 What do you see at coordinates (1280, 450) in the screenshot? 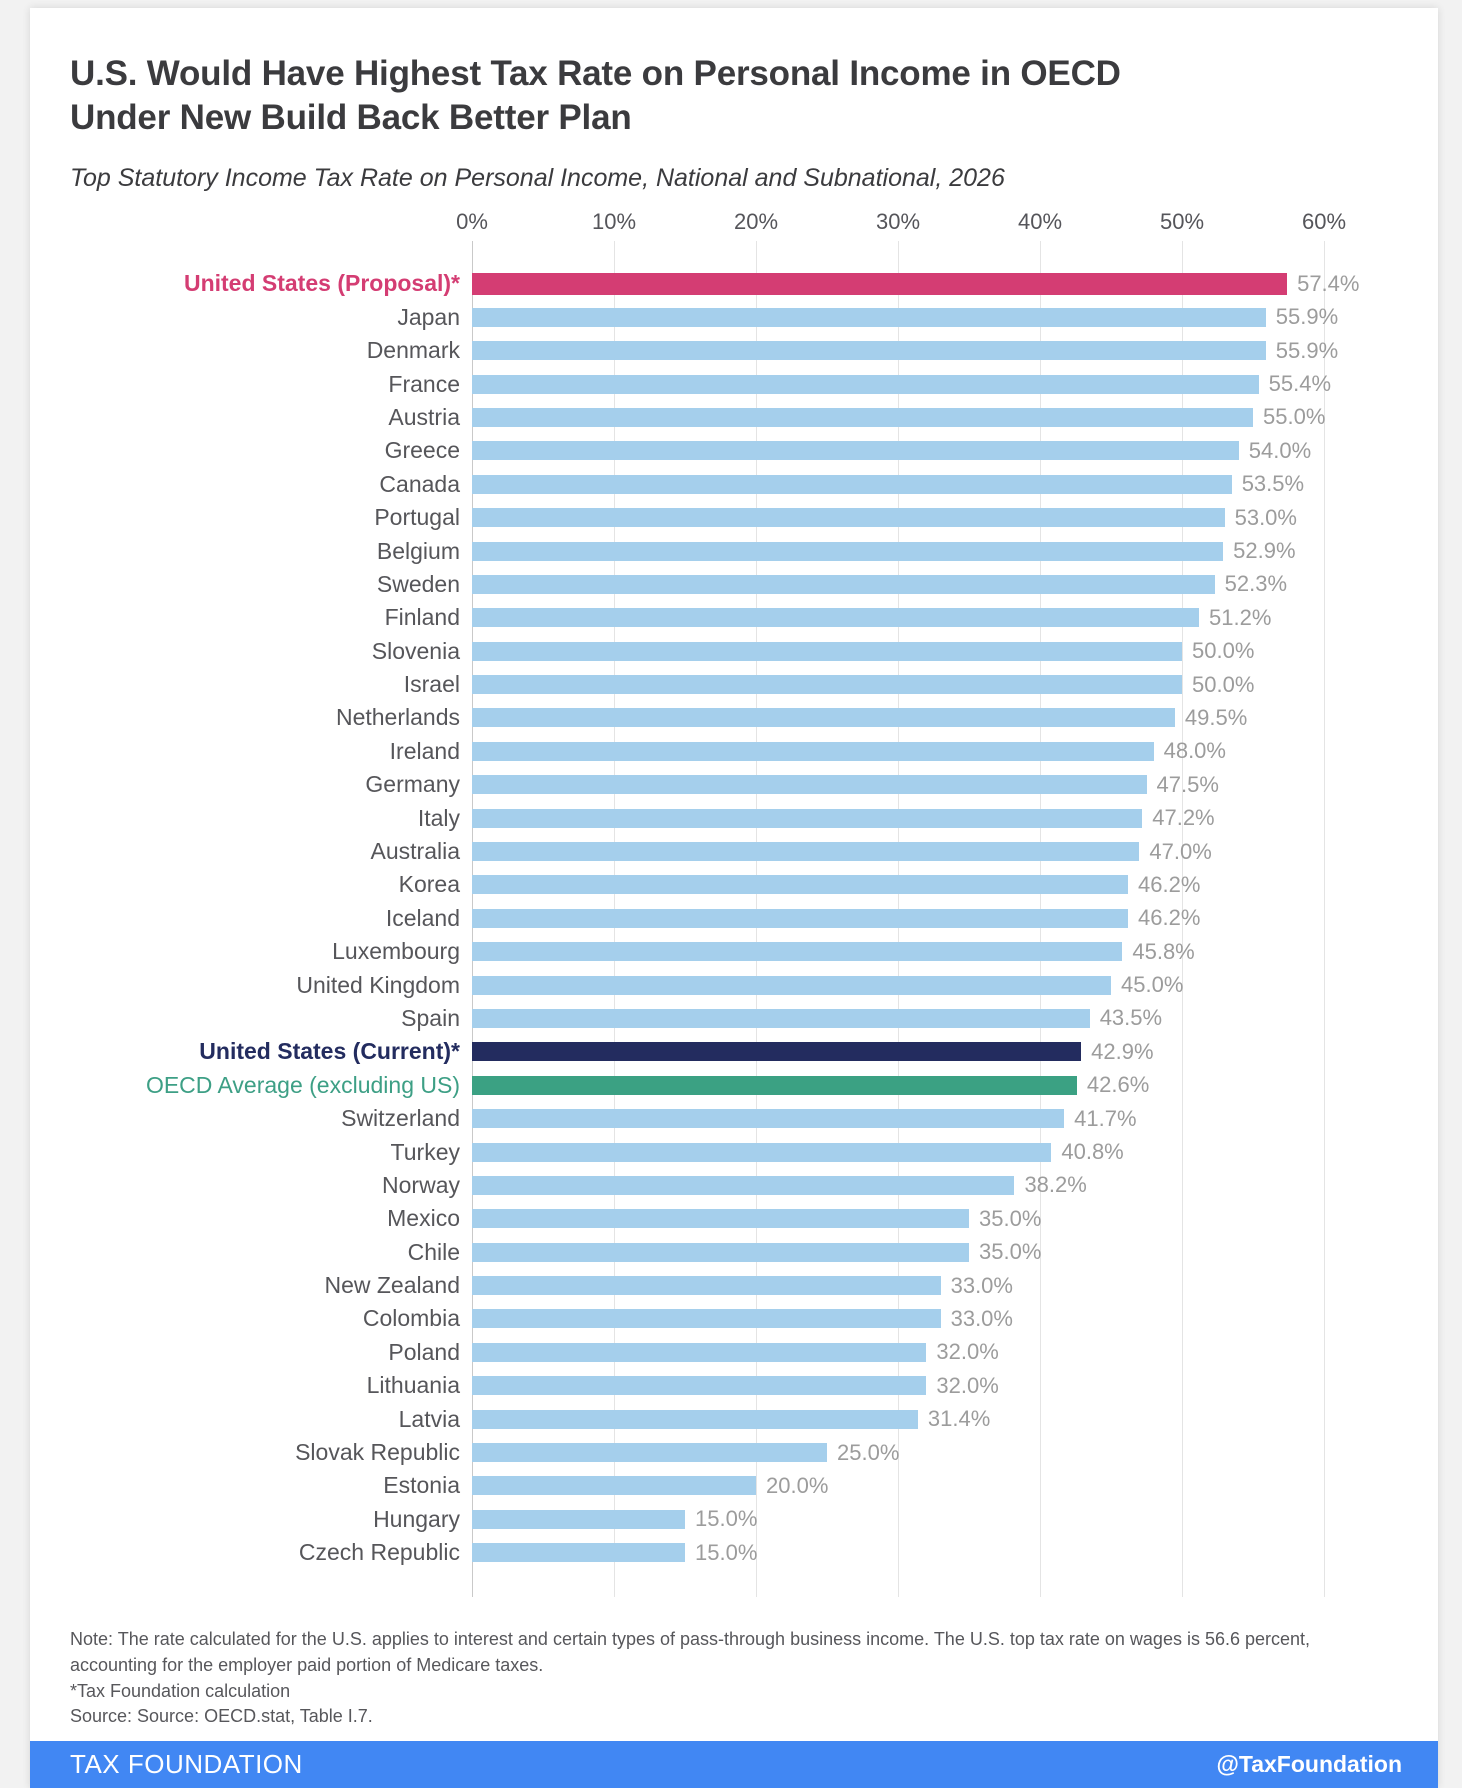
I see `value-label: 54.0%` at bounding box center [1280, 450].